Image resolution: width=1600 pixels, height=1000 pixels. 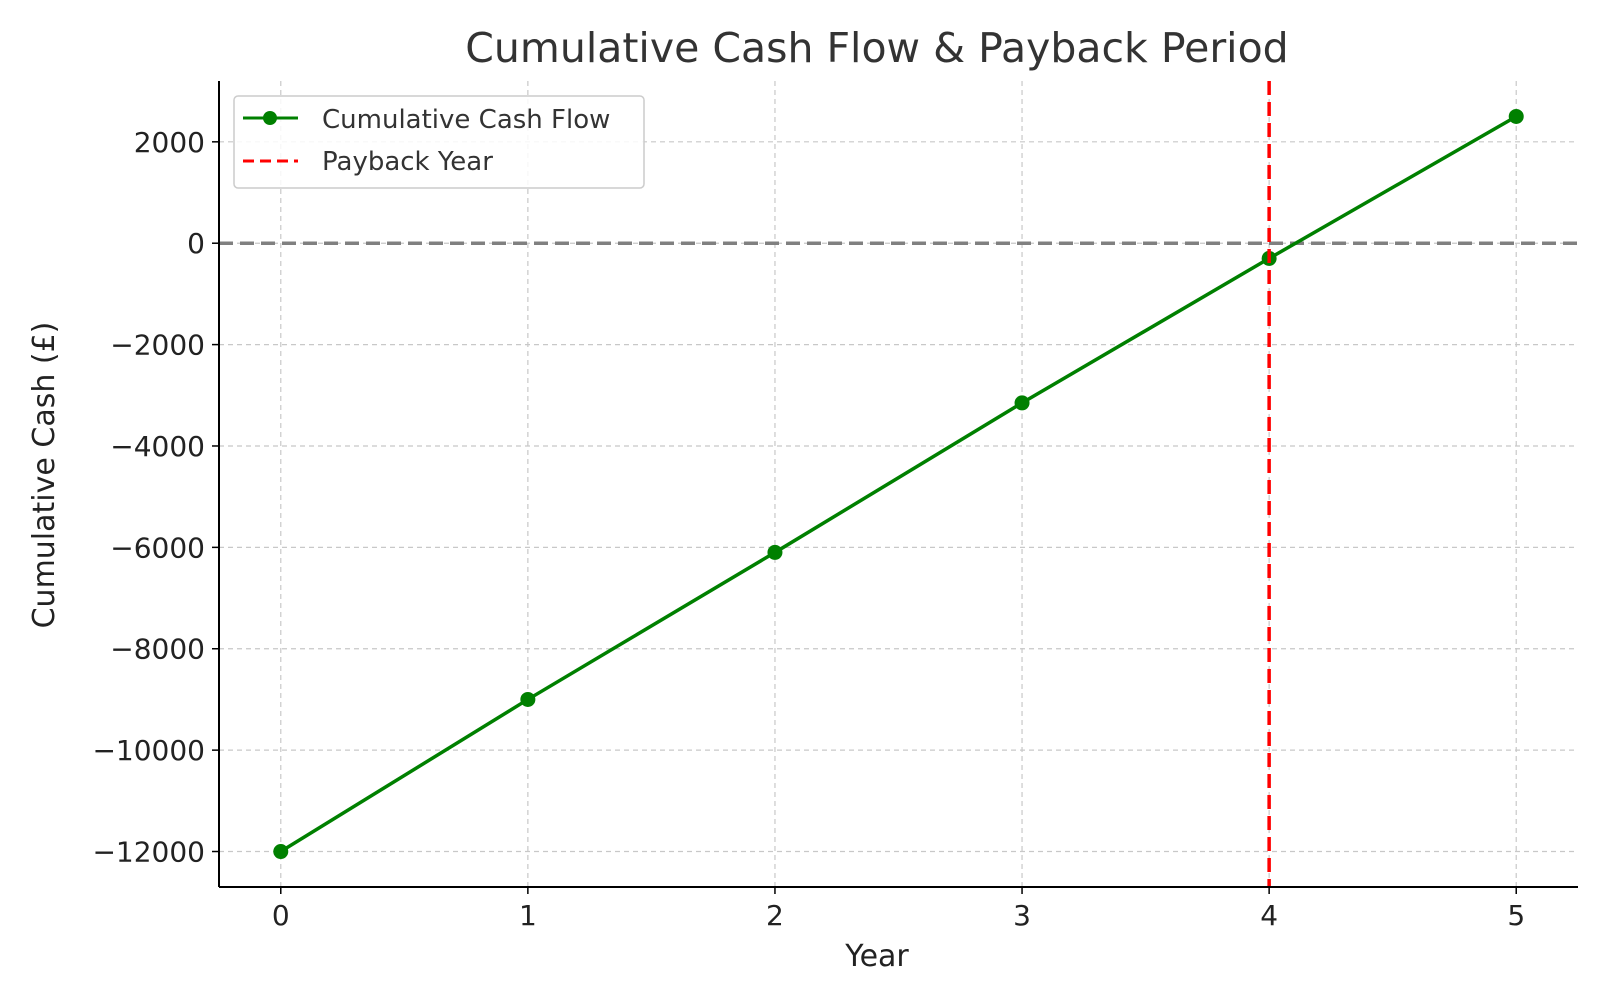 I want to click on y-tick-label: −2000, so click(x=157, y=345).